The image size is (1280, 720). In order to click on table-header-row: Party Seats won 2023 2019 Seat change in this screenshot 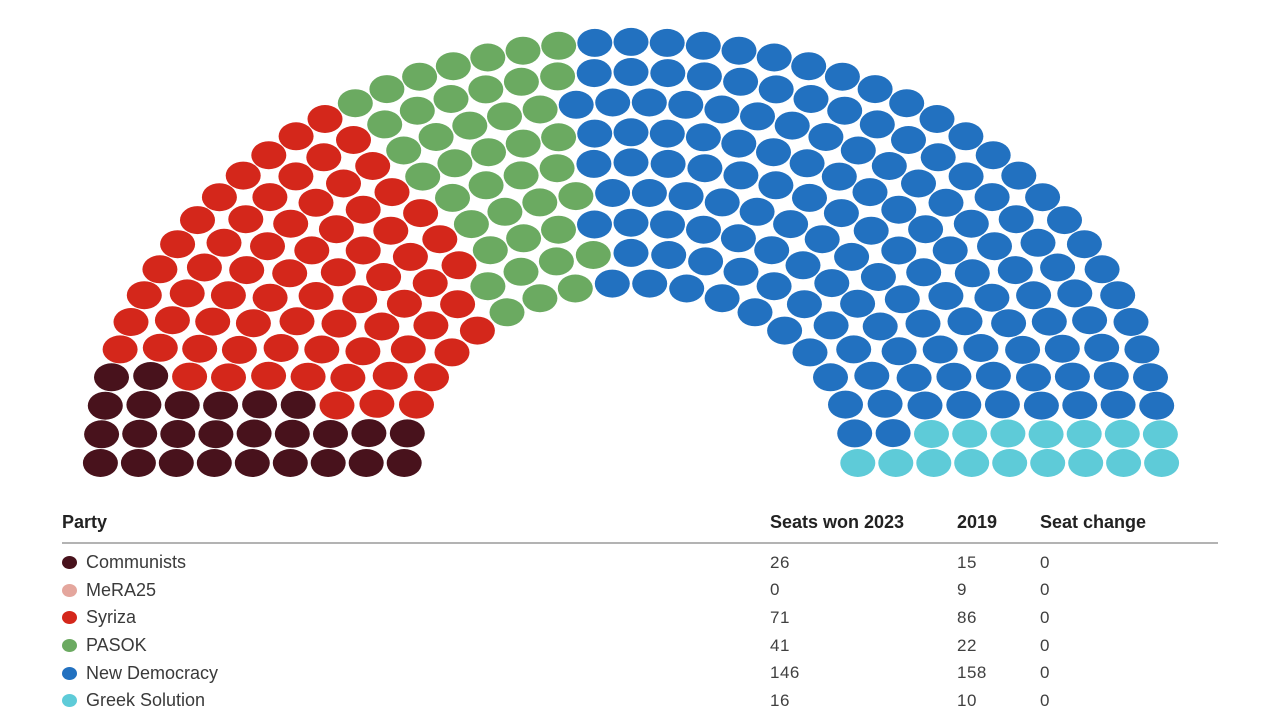, I will do `click(640, 524)`.